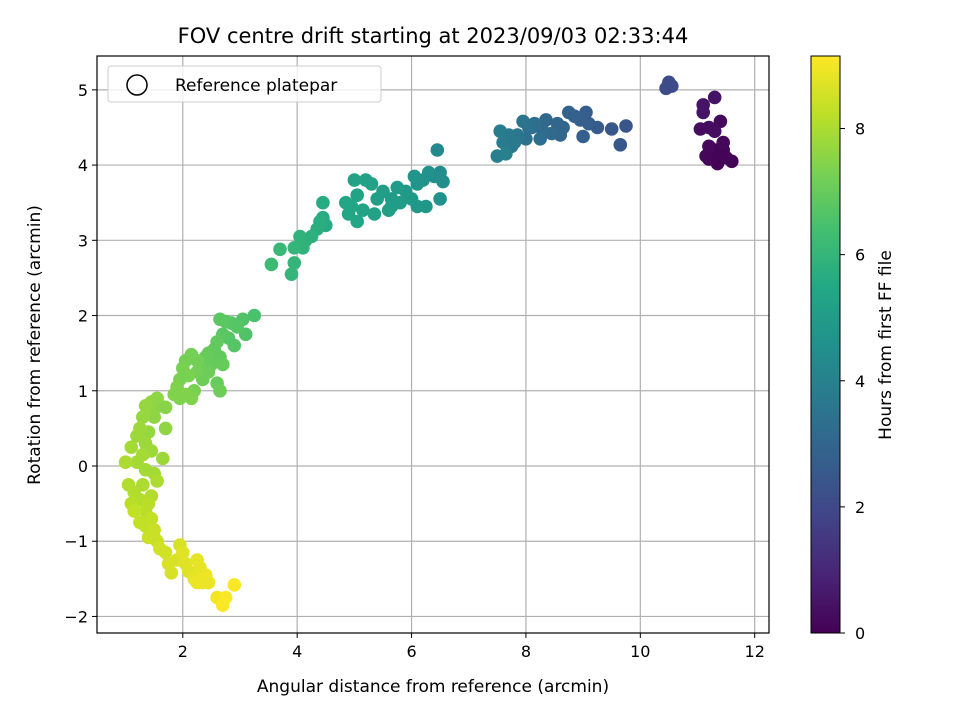 The image size is (960, 720). Describe the element at coordinates (526, 651) in the screenshot. I see `x-tick-label: 8` at that location.